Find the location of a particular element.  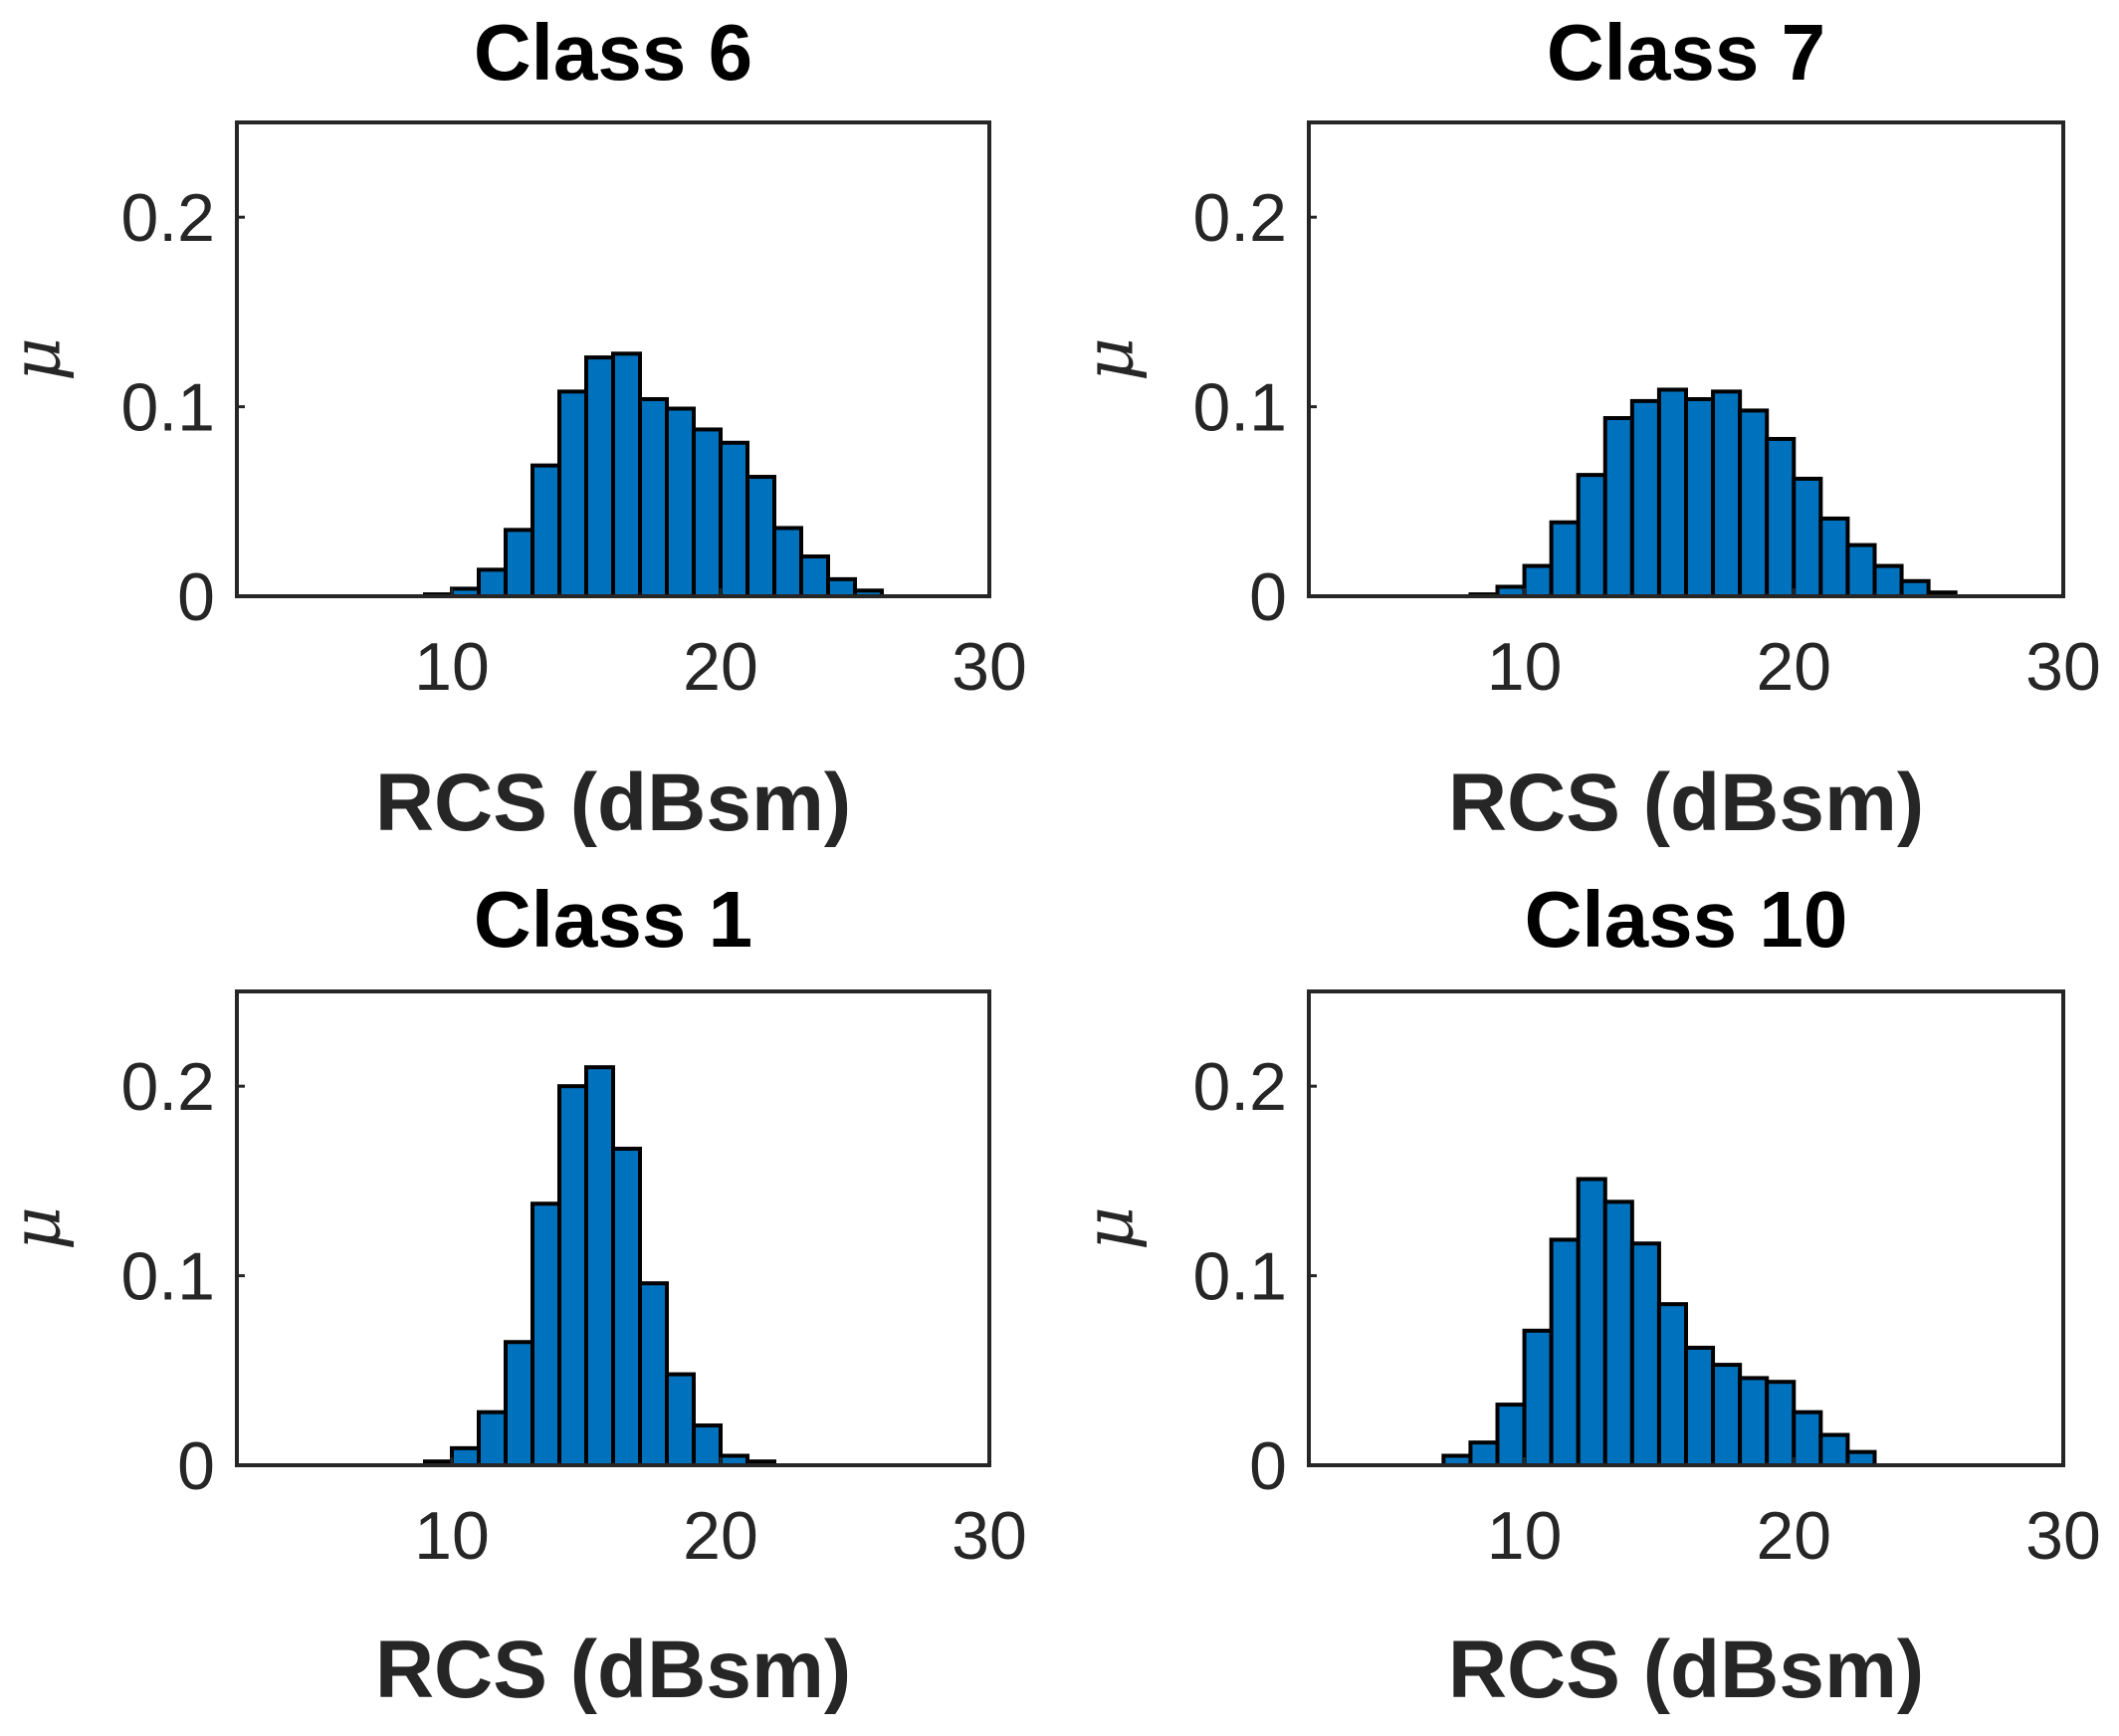

panel-title: Class 1 is located at coordinates (613, 920).